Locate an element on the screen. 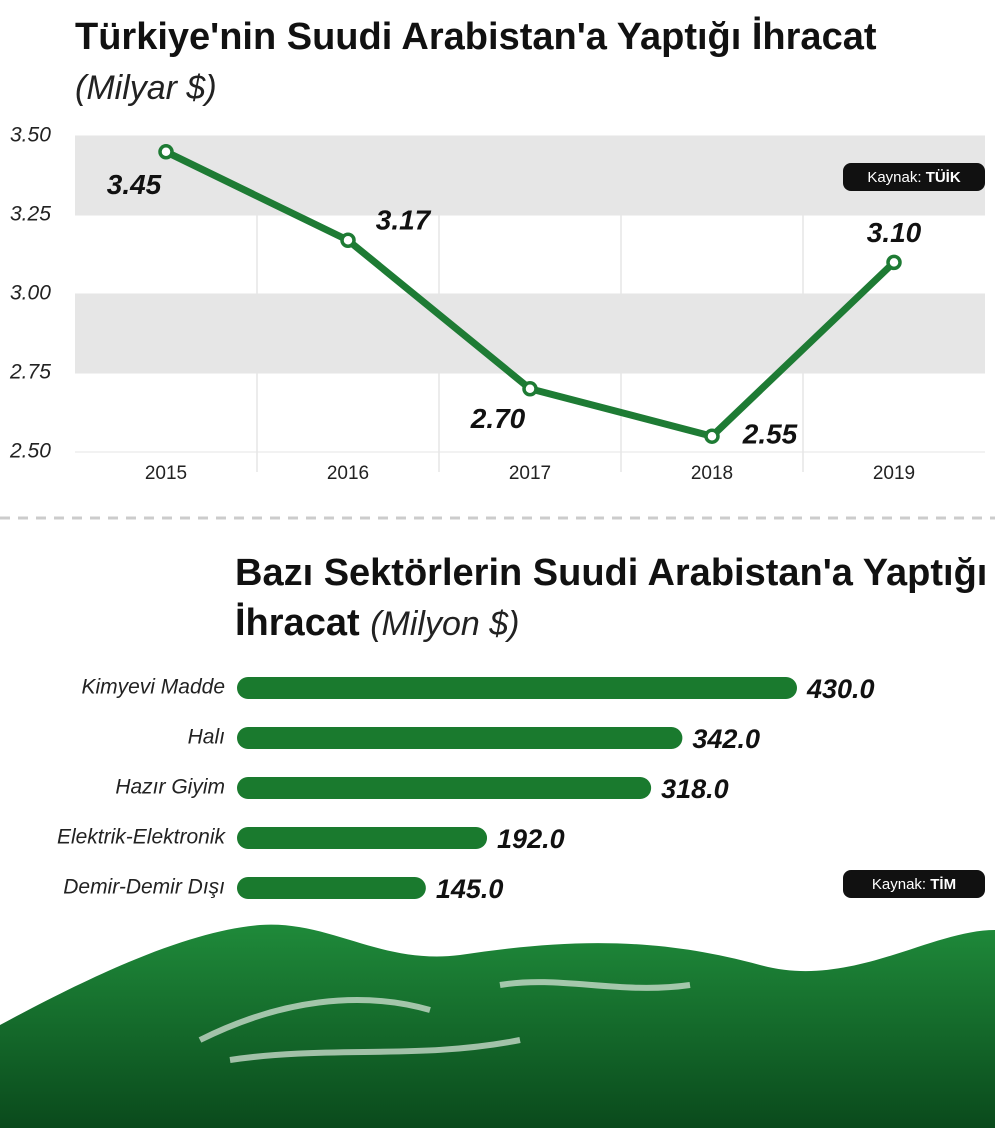  value-label: 2.70 is located at coordinates (498, 418).